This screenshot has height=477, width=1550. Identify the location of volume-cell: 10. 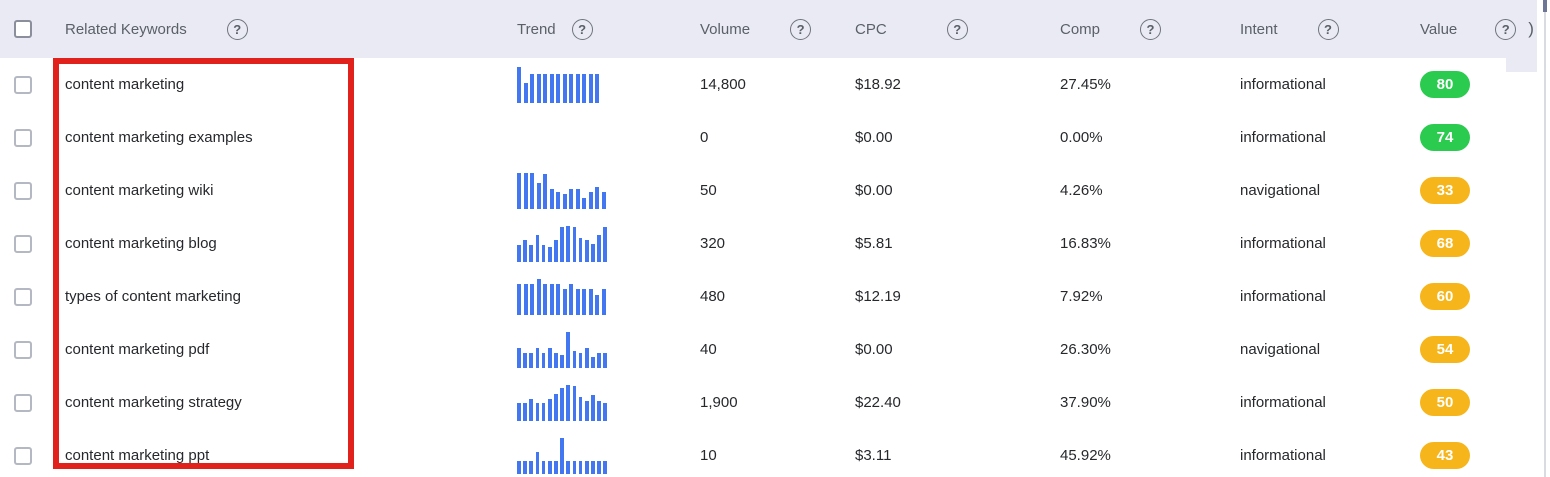
(708, 455).